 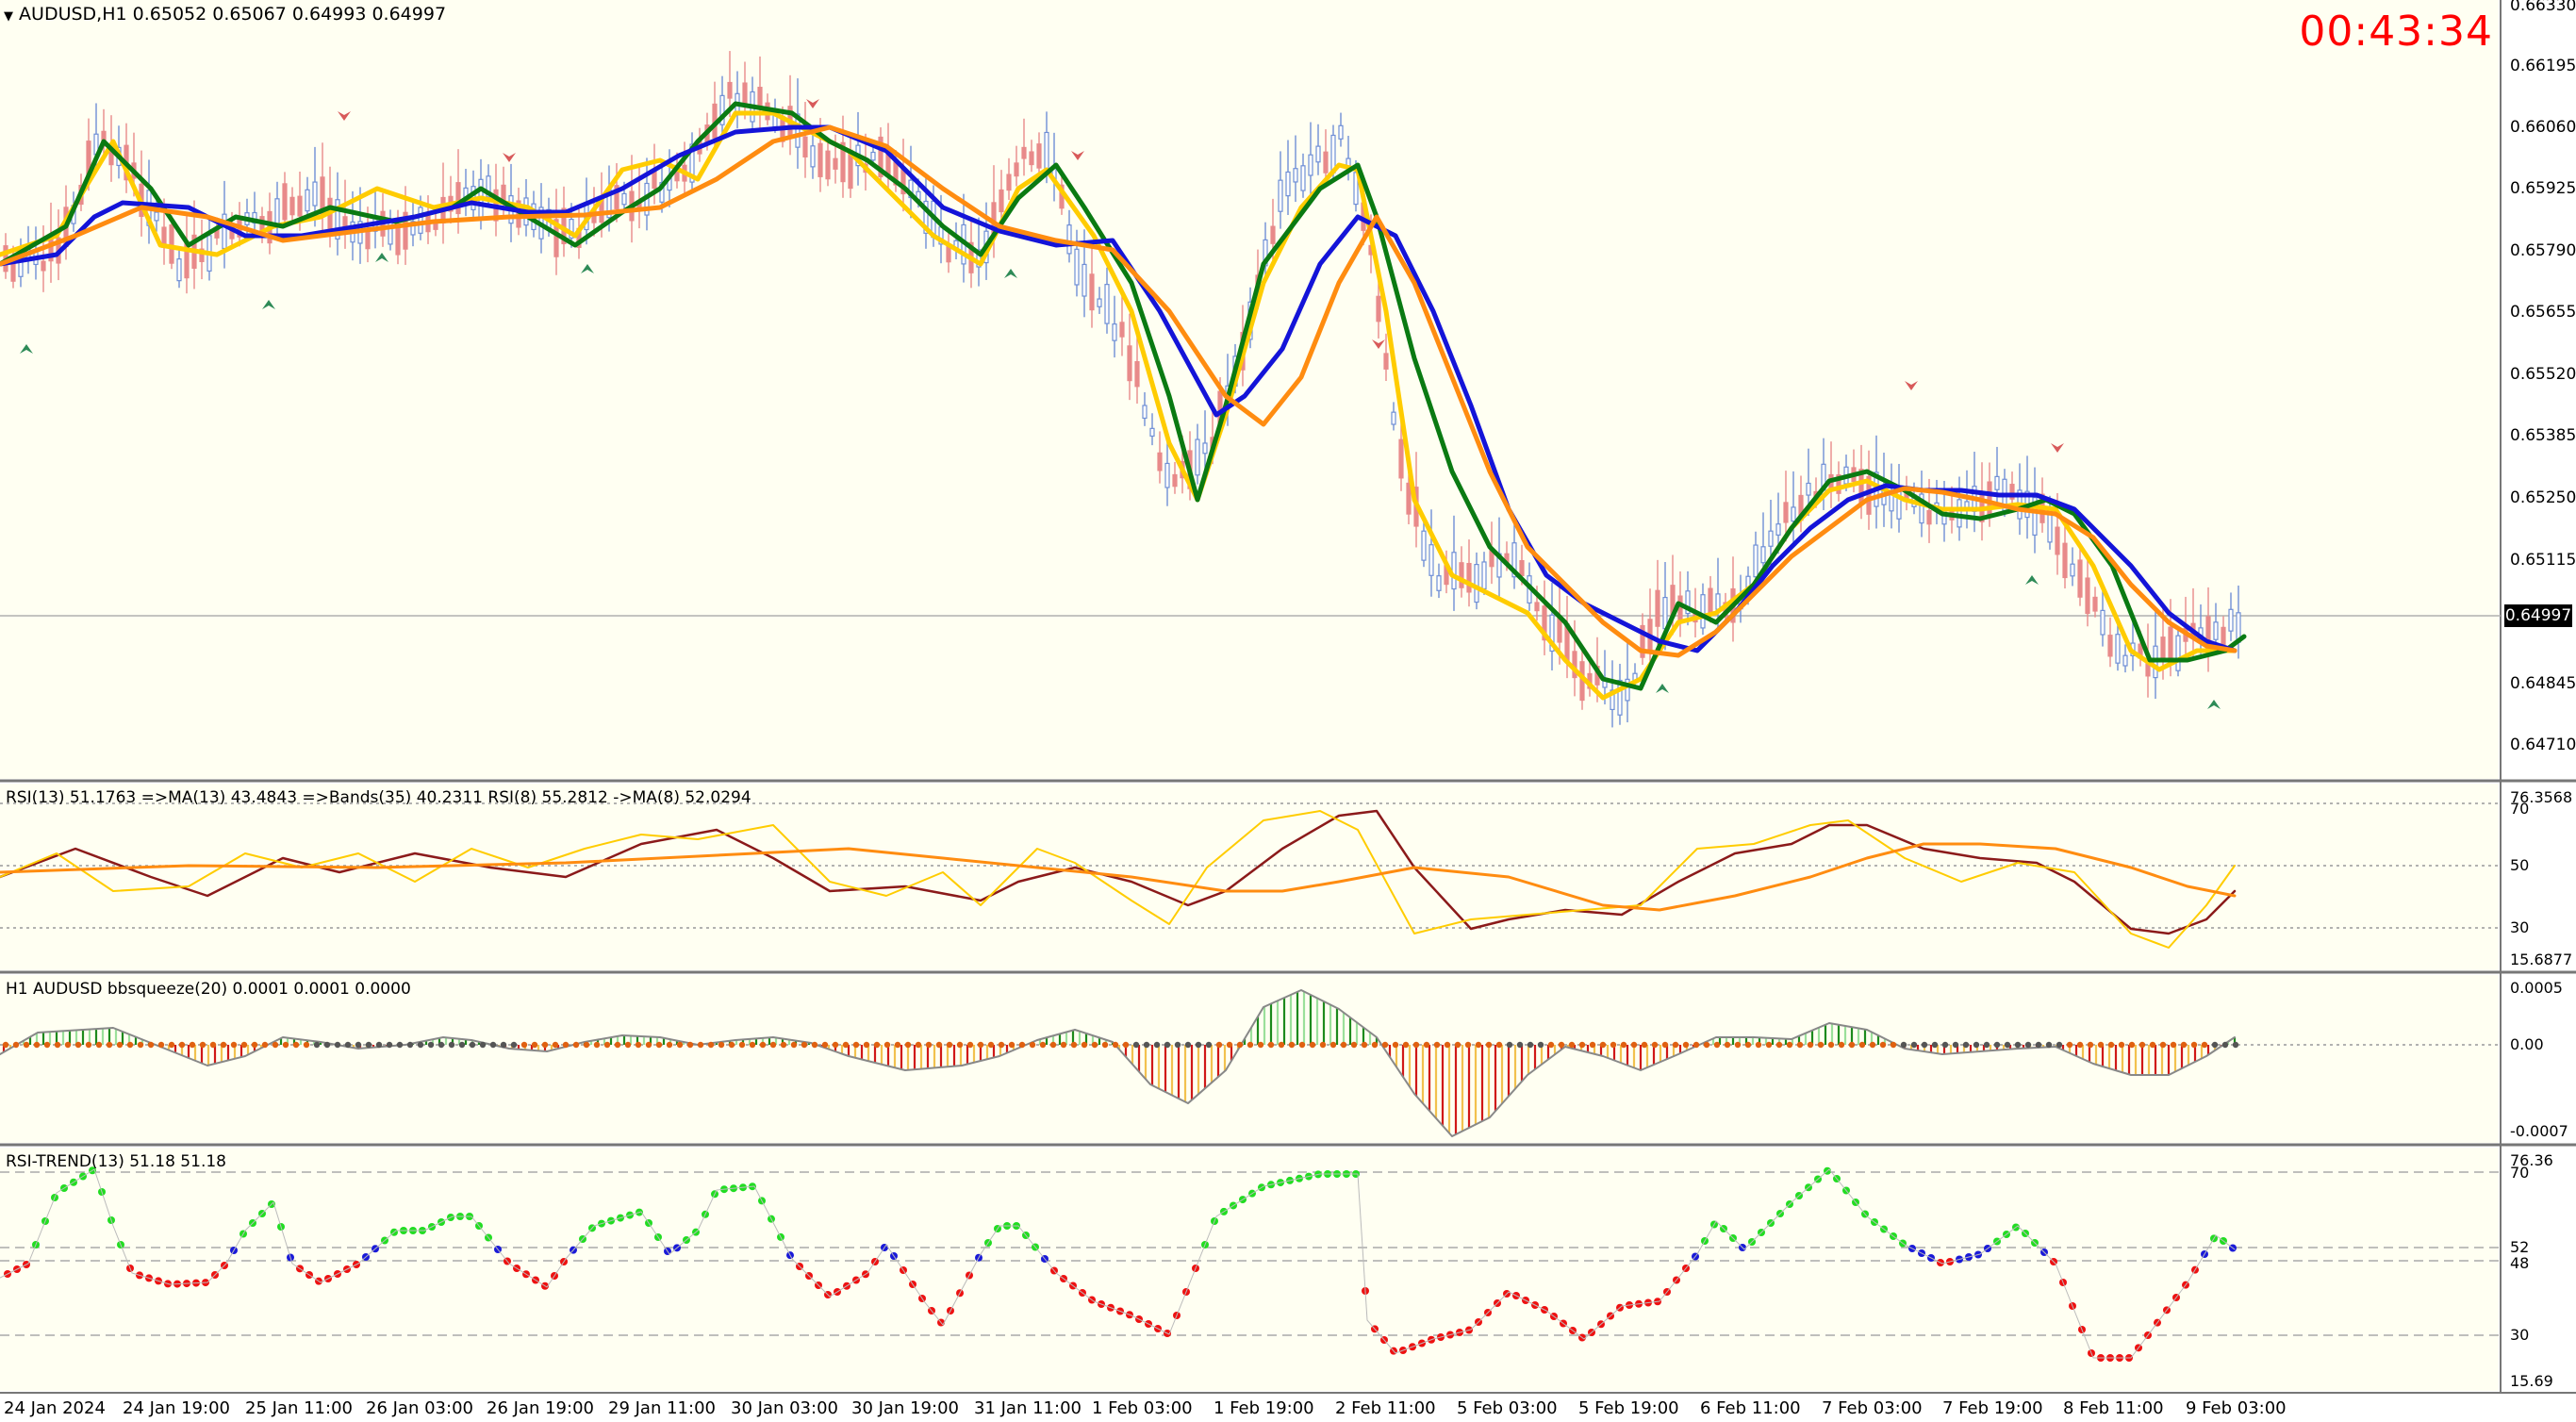 I want to click on trend-connector, so click(x=1118, y=1263).